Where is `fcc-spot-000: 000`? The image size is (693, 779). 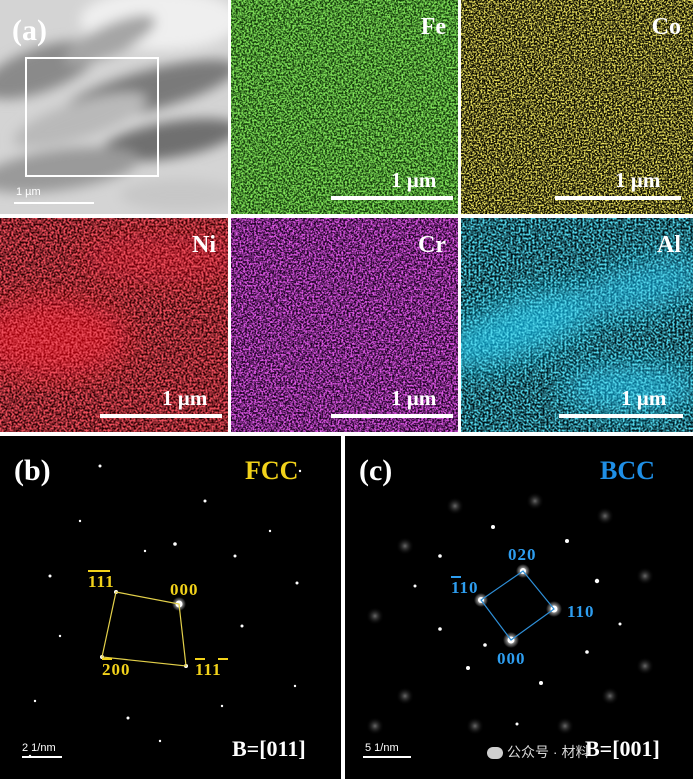 fcc-spot-000: 000 is located at coordinates (184, 589).